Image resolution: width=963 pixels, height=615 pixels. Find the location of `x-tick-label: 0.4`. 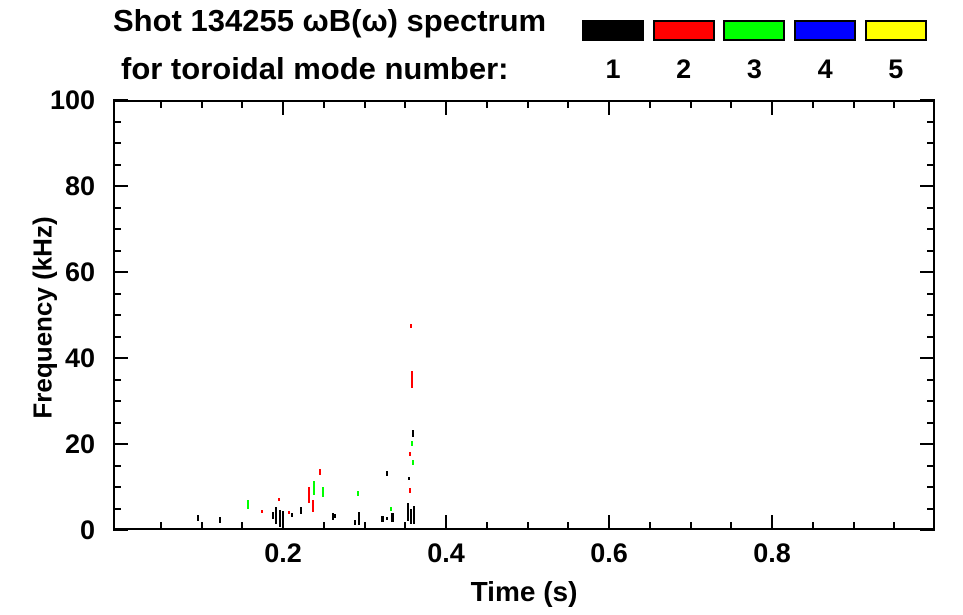

x-tick-label: 0.4 is located at coordinates (446, 553).